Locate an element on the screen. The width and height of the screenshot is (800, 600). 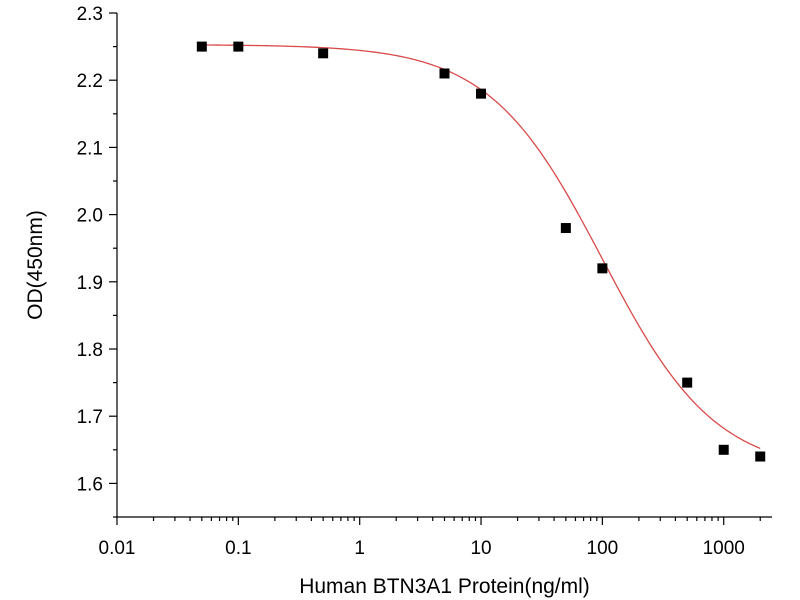
y-axis-label: OD(450nm) is located at coordinates (35, 265).